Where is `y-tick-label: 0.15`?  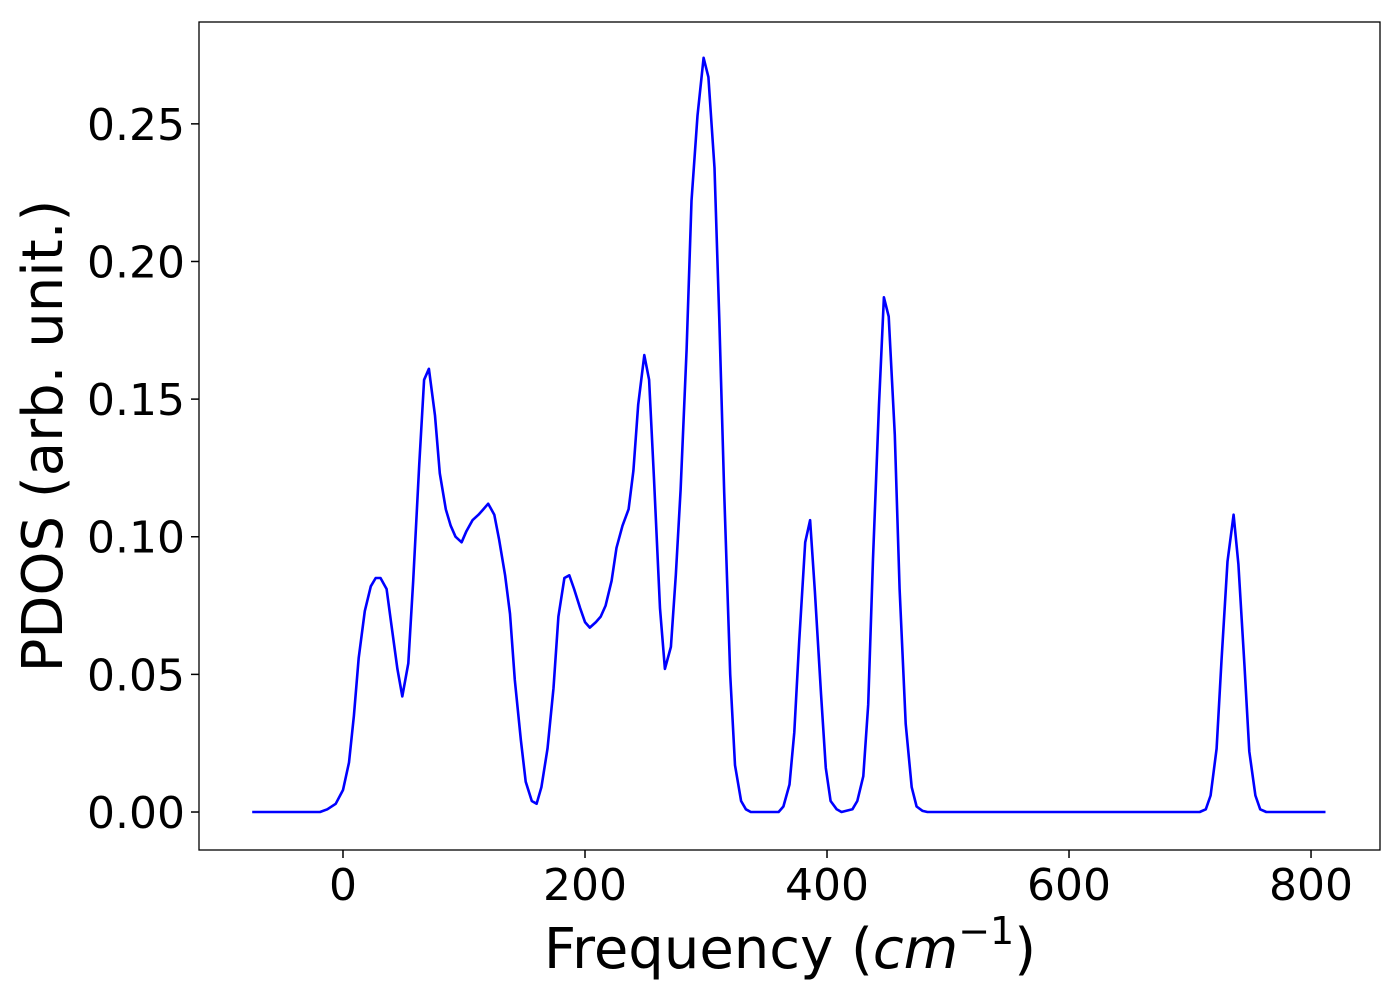 y-tick-label: 0.15 is located at coordinates (136, 400).